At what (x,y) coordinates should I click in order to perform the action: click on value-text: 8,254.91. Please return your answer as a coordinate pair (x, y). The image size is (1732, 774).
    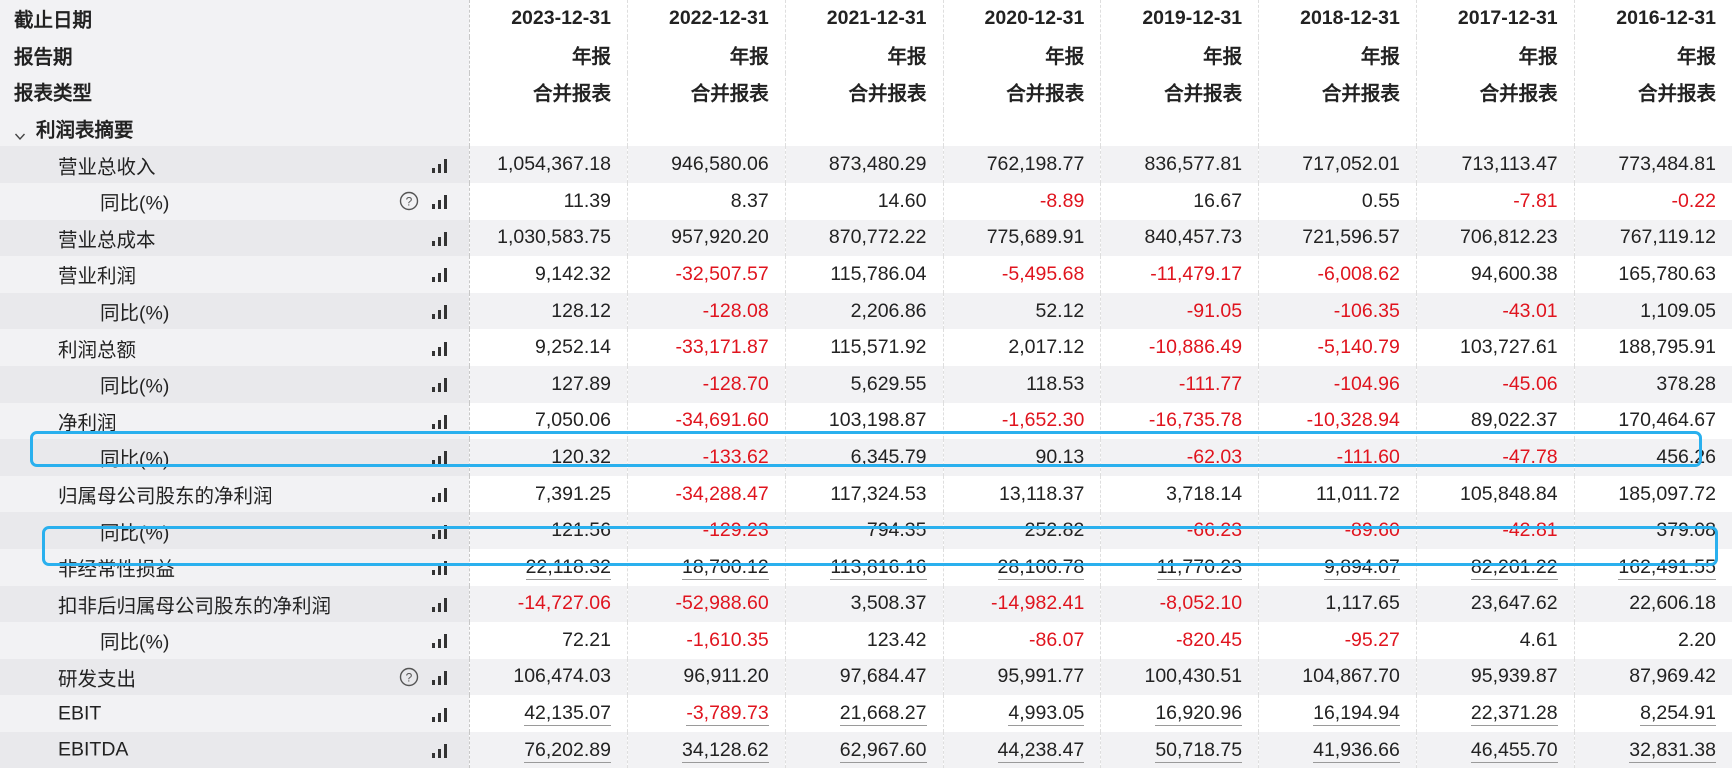
    Looking at the image, I should click on (1678, 714).